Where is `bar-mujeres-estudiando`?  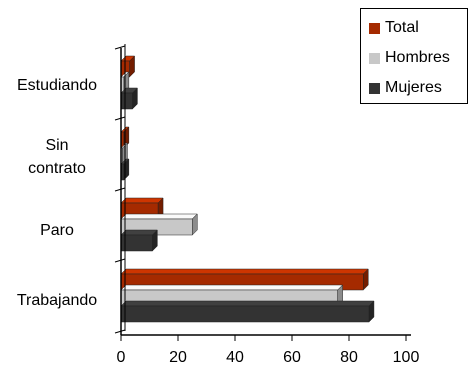
bar-mujeres-estudiando is located at coordinates (129, 98).